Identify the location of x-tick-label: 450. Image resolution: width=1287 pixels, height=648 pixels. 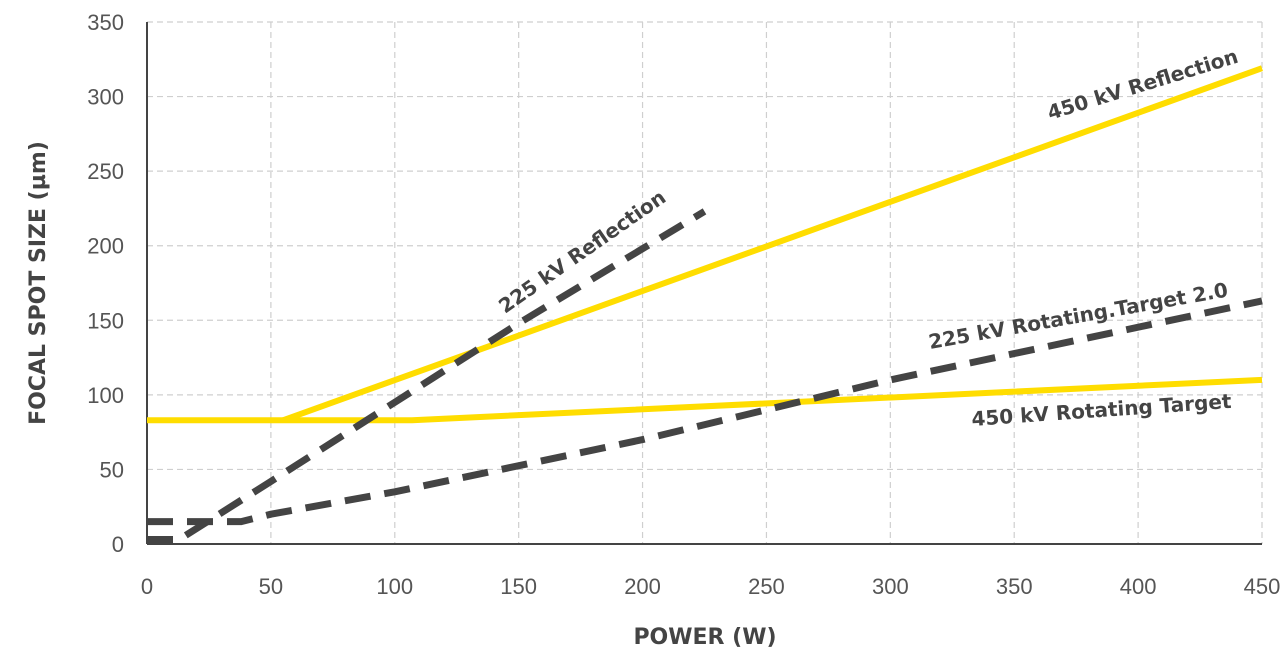
(1262, 586).